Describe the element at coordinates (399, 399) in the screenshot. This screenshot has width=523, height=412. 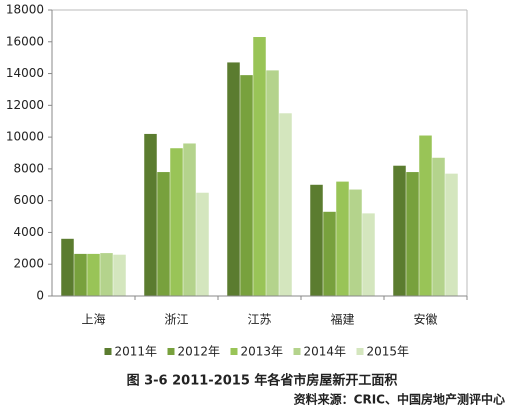
I see `source-note: 资料来源：CRIC、中国房地产测评中心` at that location.